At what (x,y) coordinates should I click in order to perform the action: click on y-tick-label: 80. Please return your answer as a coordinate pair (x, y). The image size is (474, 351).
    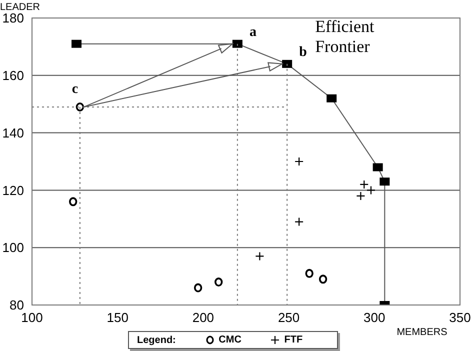
    Looking at the image, I should click on (17, 305).